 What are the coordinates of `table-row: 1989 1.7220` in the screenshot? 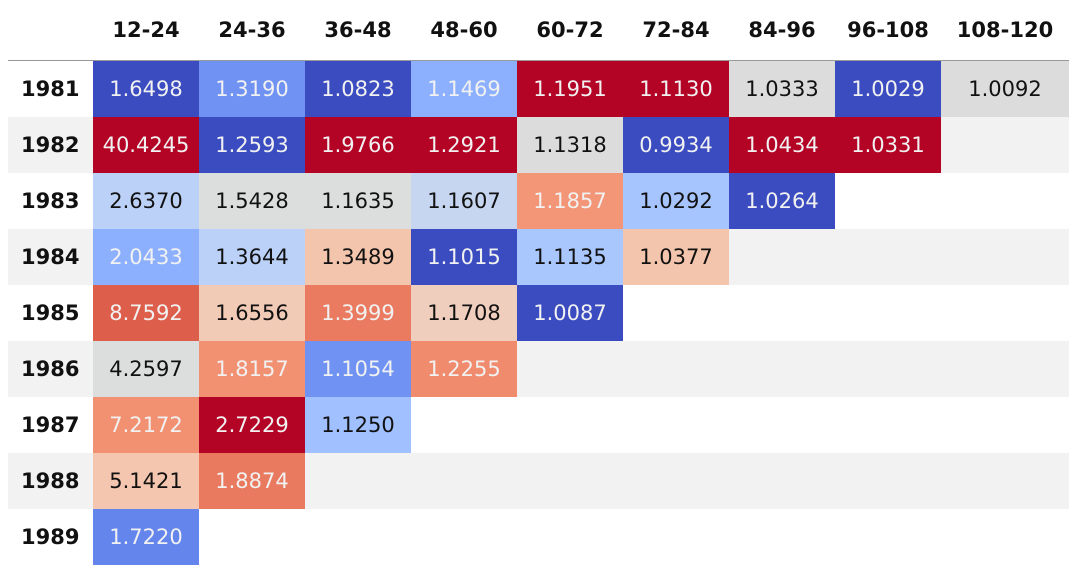 It's located at (538, 536).